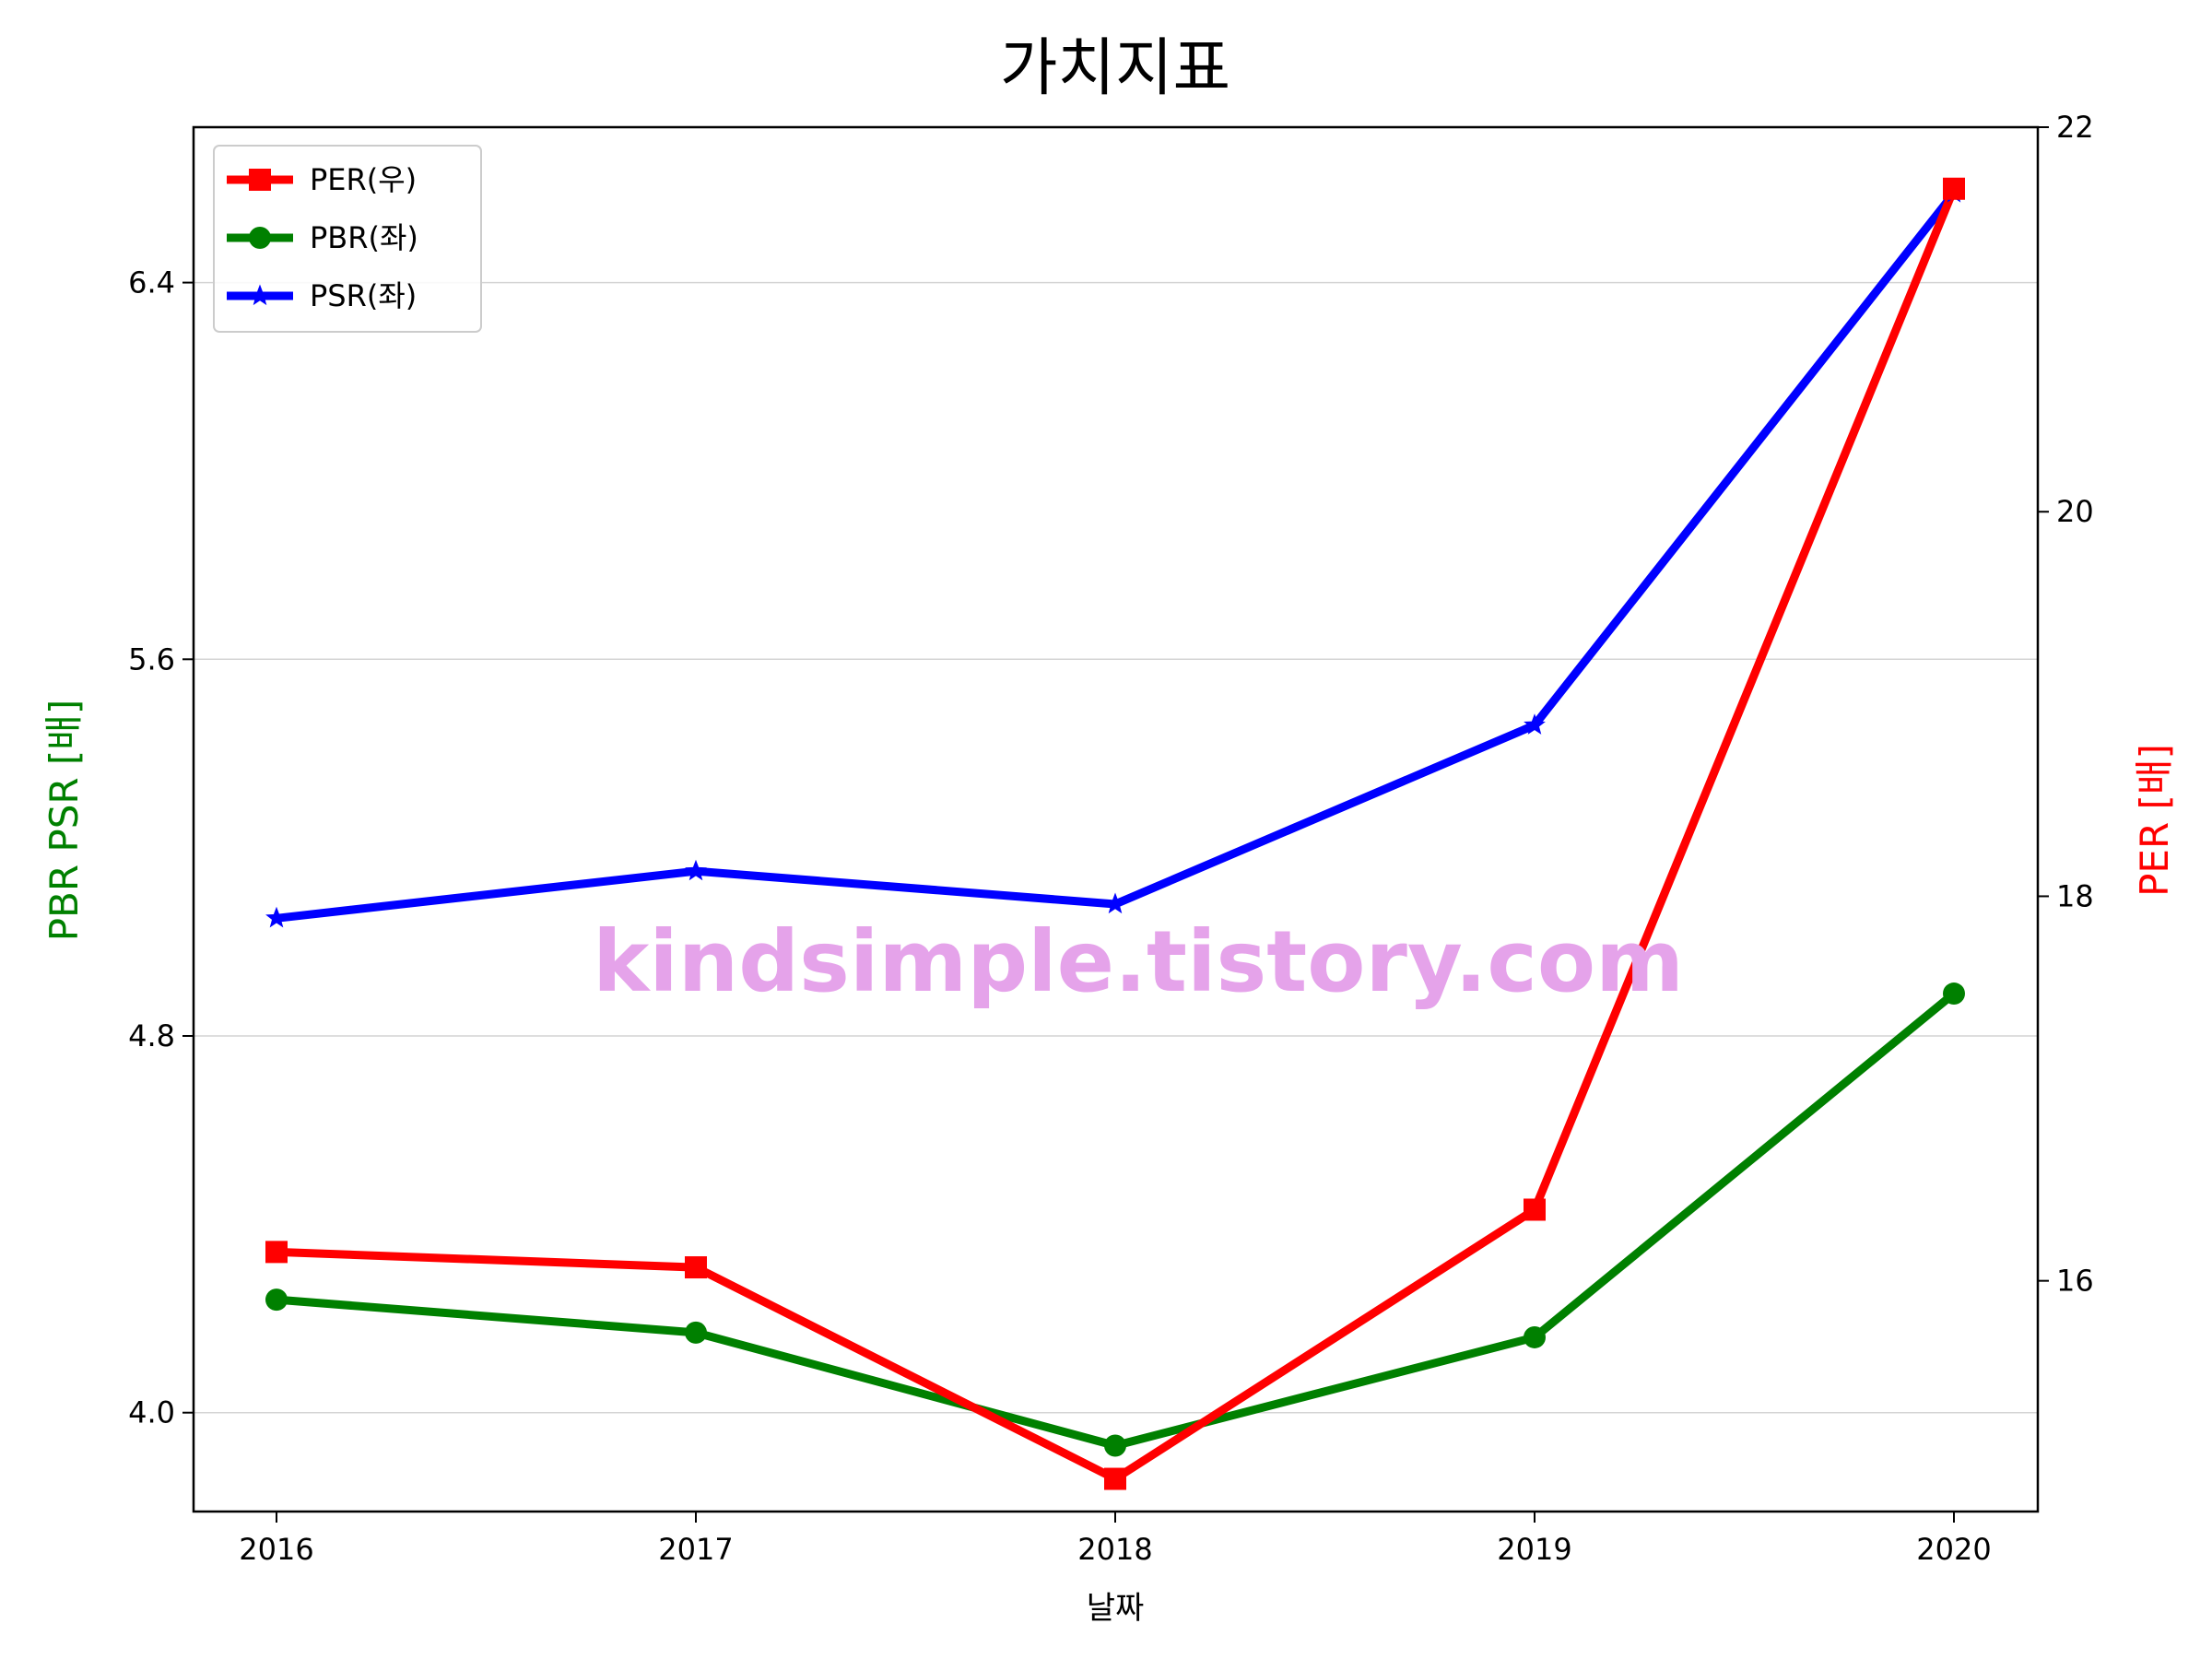  What do you see at coordinates (276, 1549) in the screenshot?
I see `x-tick-label: 2016` at bounding box center [276, 1549].